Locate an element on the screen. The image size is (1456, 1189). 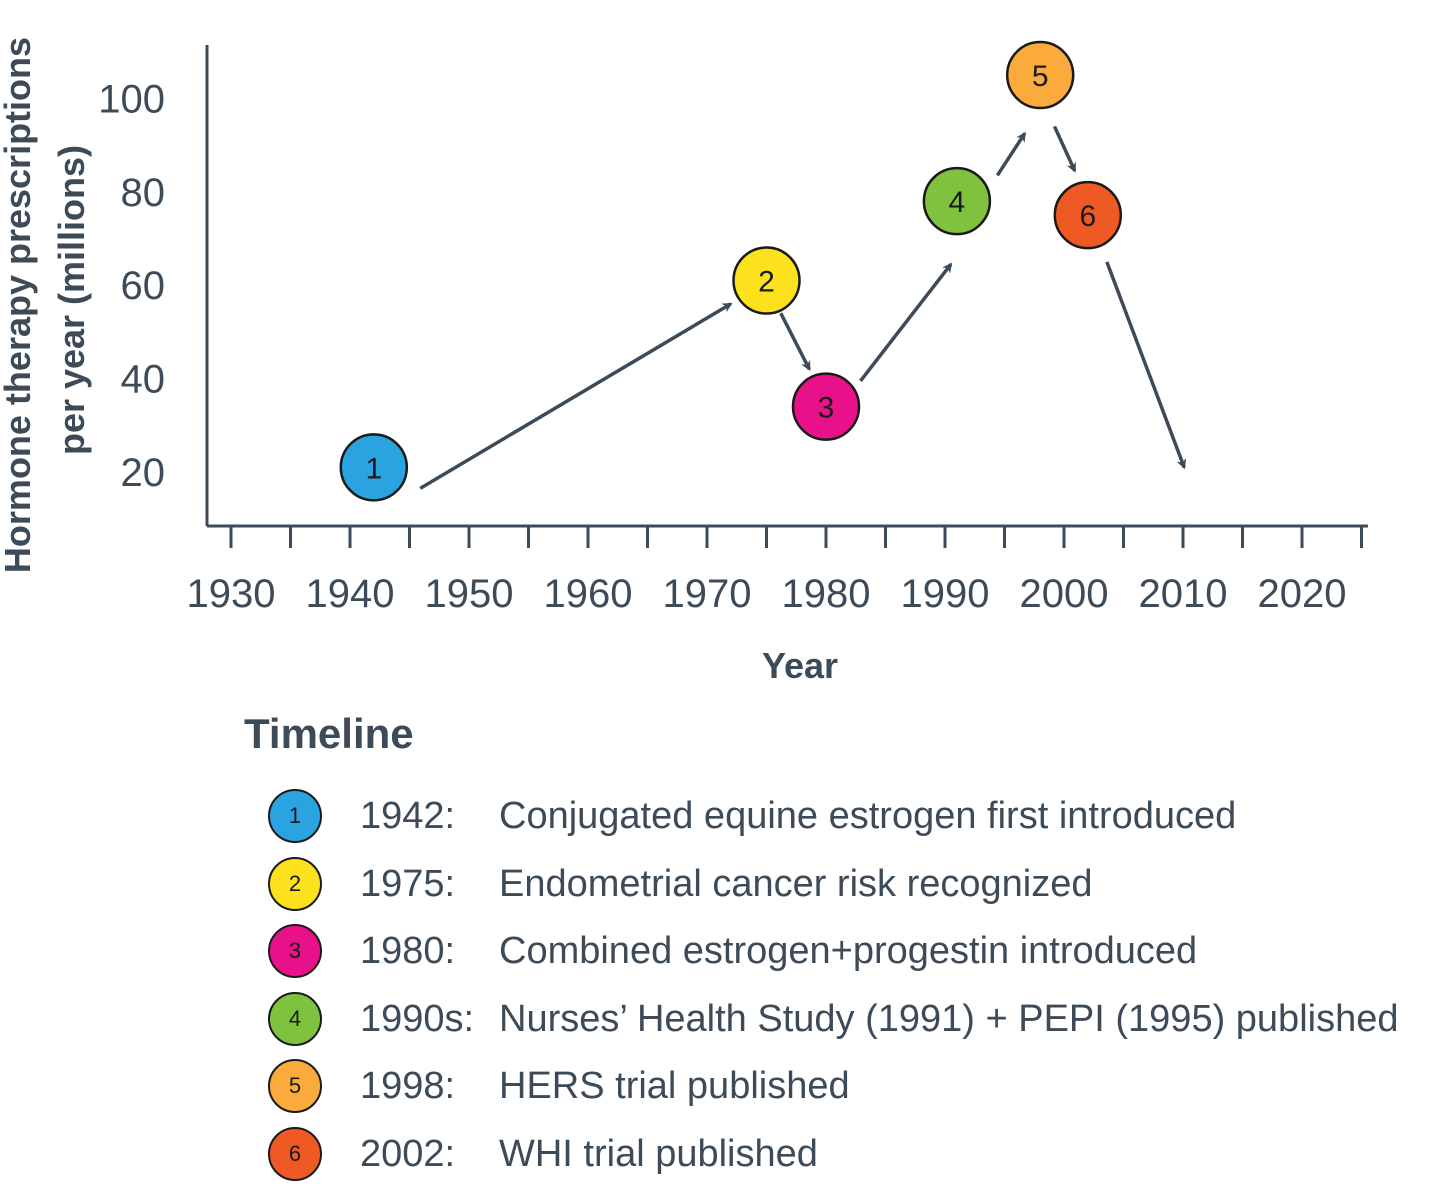
legend-item: 2 1975: Endometrial cancer risk recognized is located at coordinates (862, 885).